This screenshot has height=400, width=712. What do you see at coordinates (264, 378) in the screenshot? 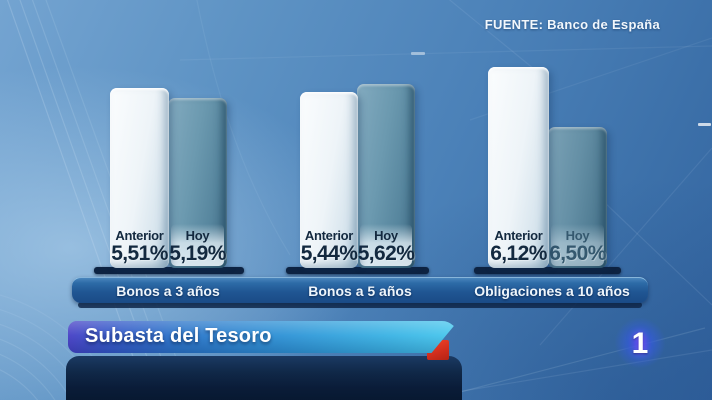
I see `lower-third-panel` at bounding box center [264, 378].